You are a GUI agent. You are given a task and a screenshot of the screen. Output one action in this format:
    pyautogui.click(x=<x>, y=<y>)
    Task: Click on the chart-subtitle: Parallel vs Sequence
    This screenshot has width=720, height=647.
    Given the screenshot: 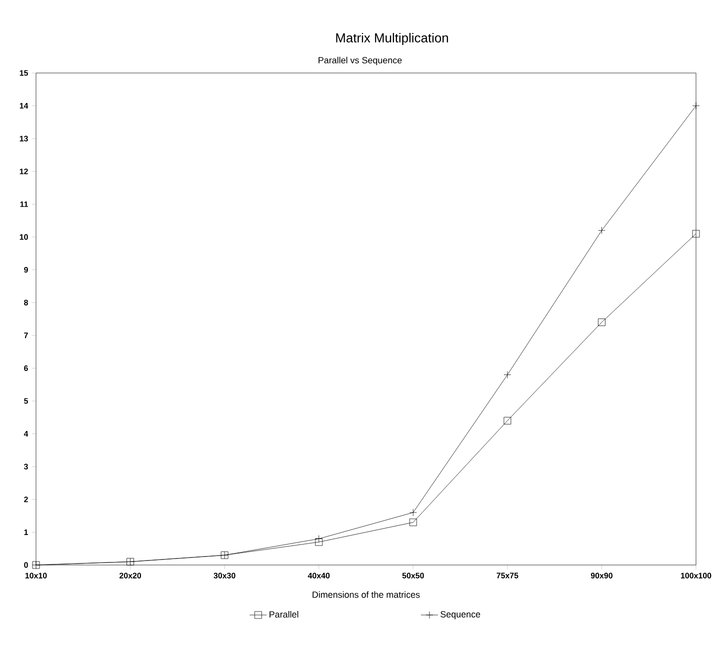 What is the action you would take?
    pyautogui.click(x=360, y=61)
    